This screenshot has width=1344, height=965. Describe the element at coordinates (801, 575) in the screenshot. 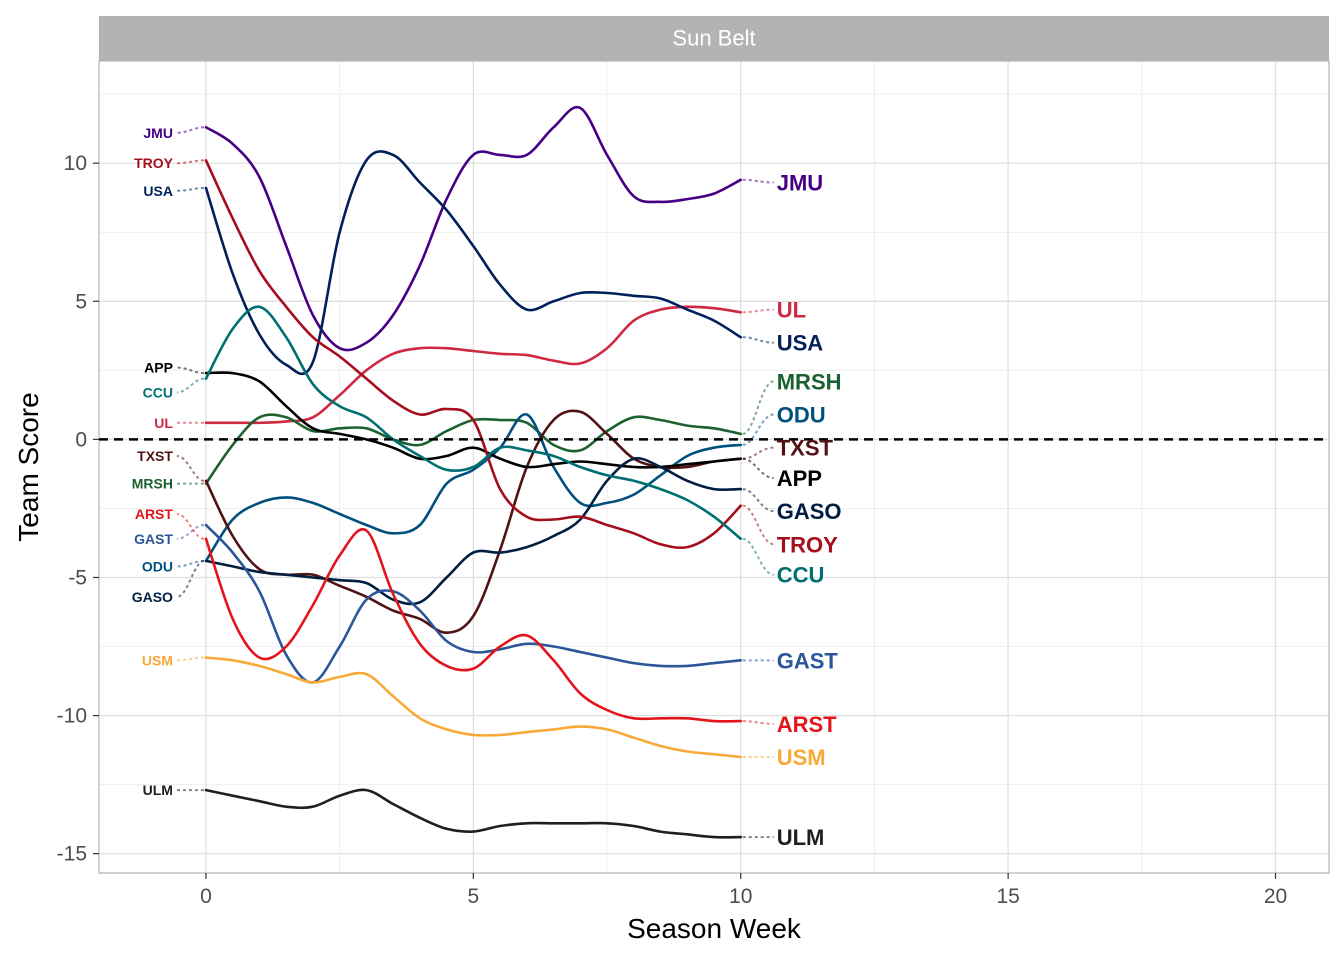

I see `end-label-ccu: CCU` at that location.